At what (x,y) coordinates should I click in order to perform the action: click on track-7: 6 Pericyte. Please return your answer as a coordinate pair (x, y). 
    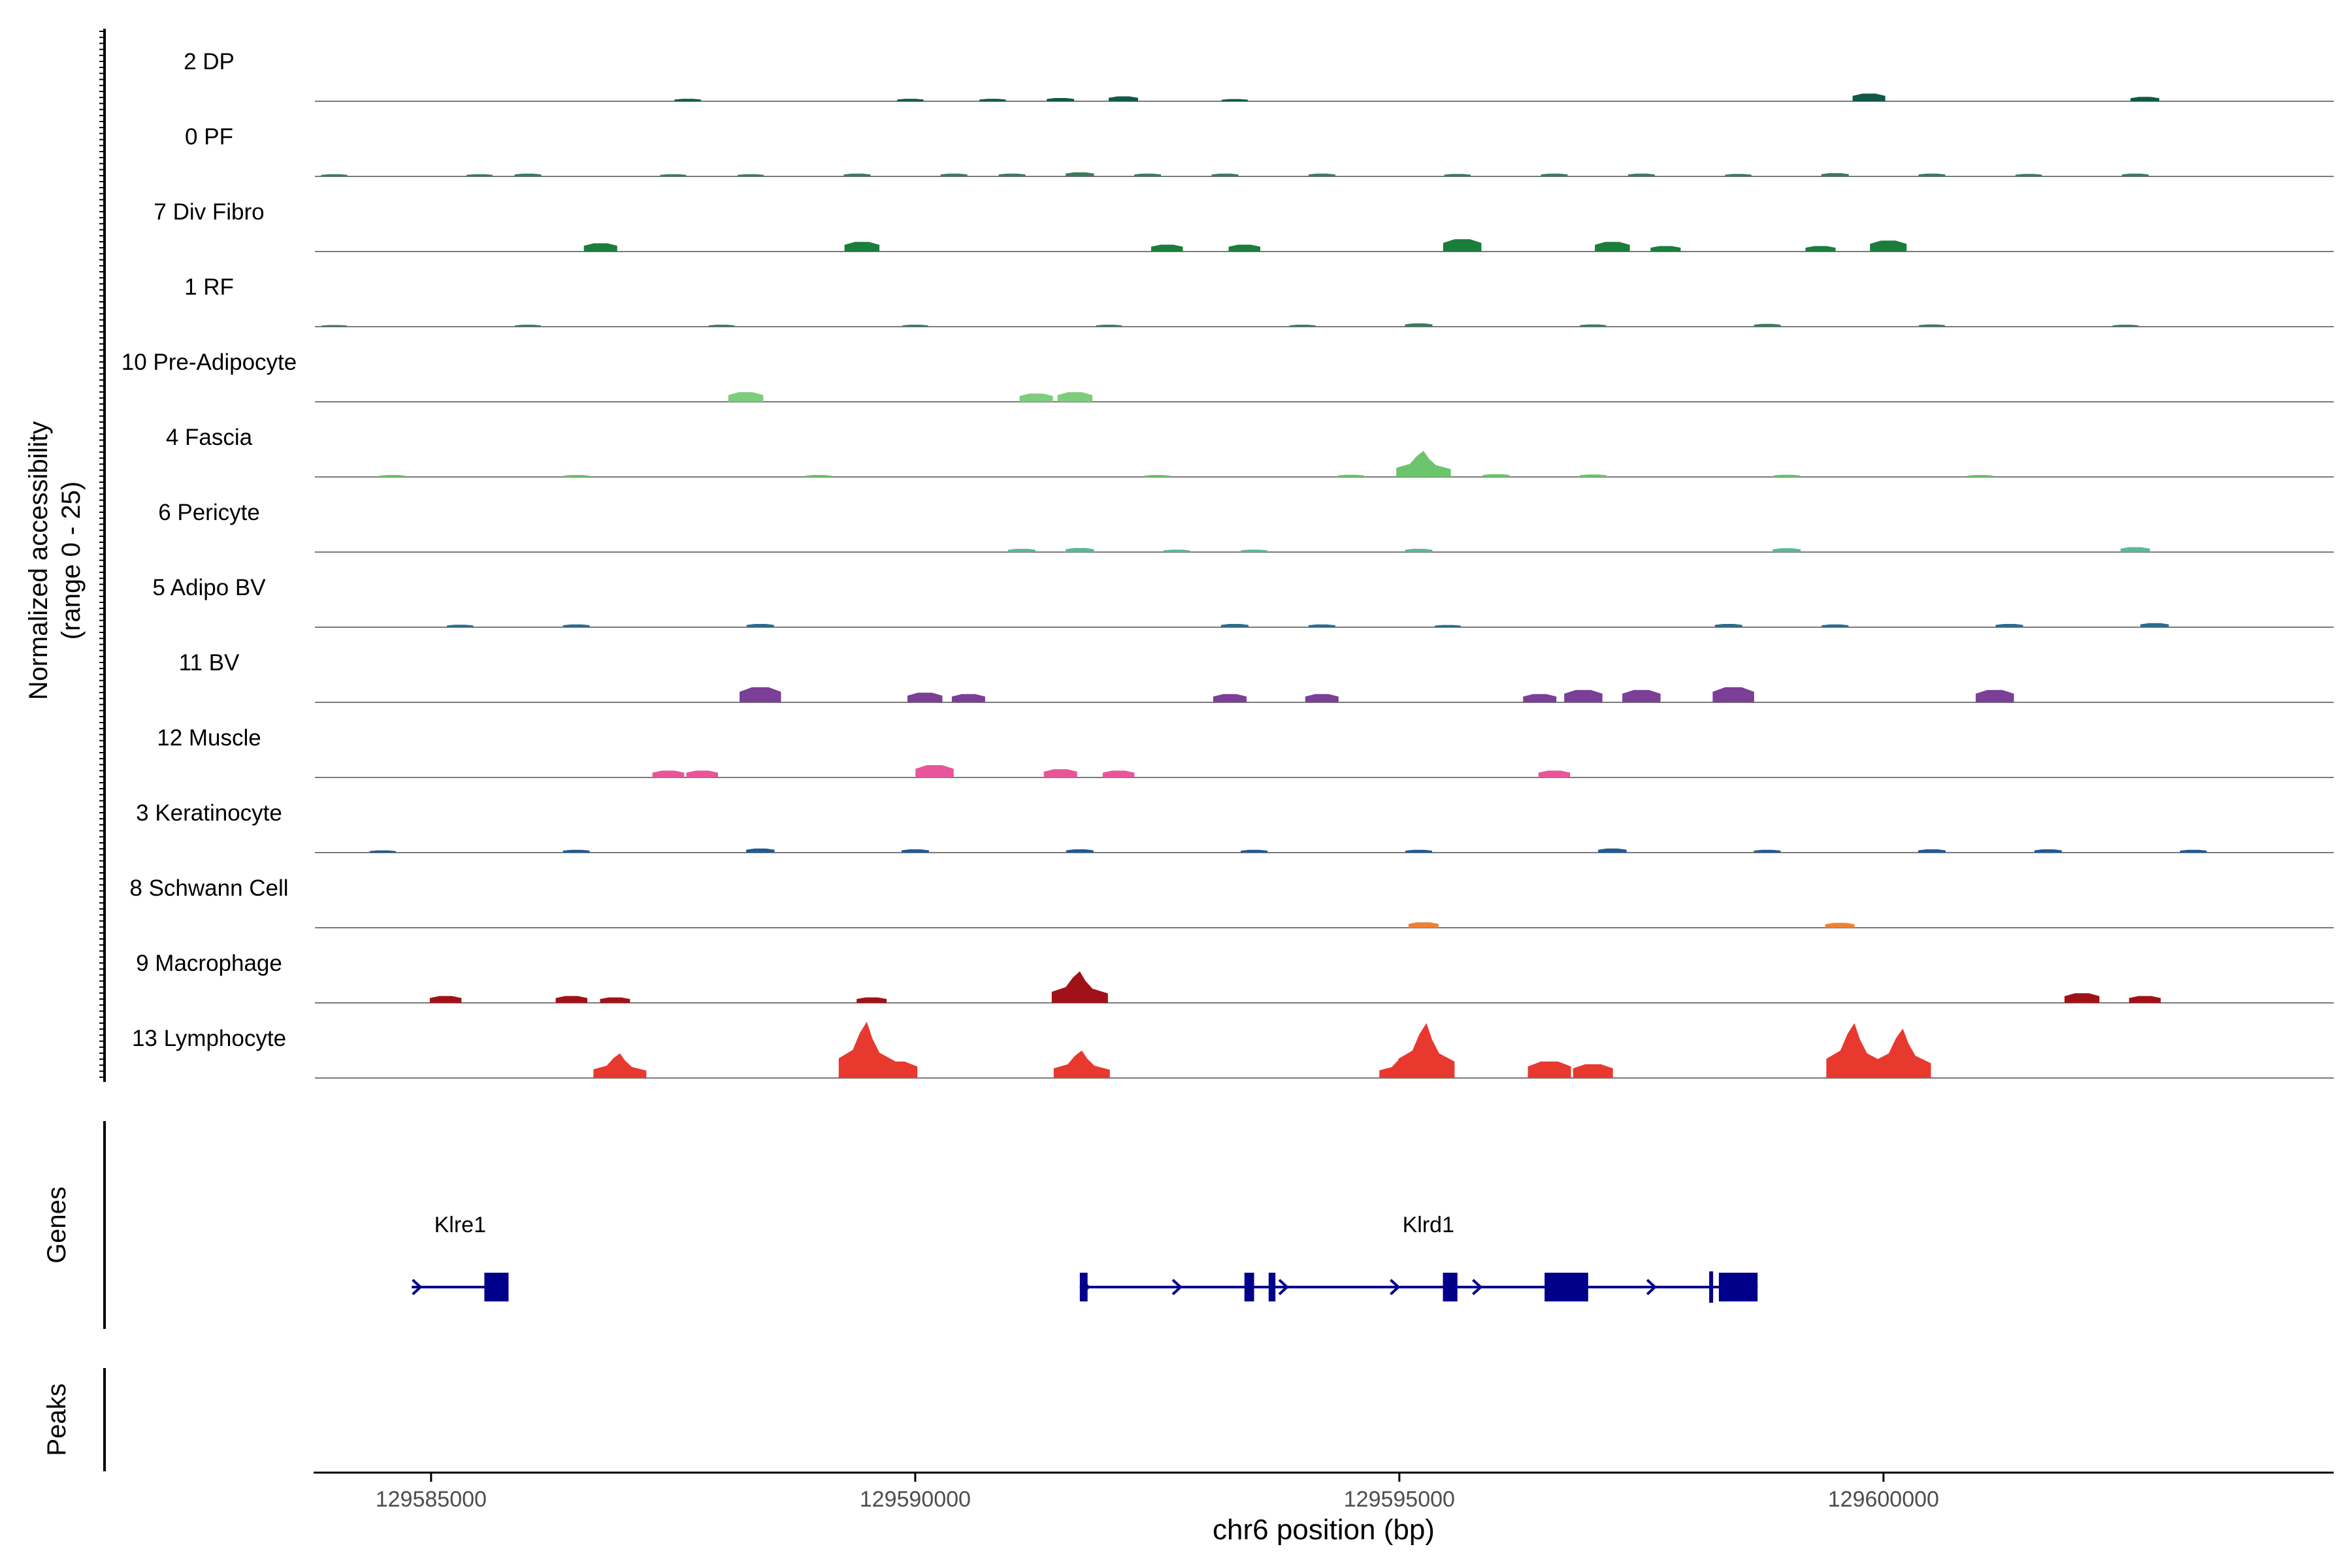
    Looking at the image, I should click on (1246, 526).